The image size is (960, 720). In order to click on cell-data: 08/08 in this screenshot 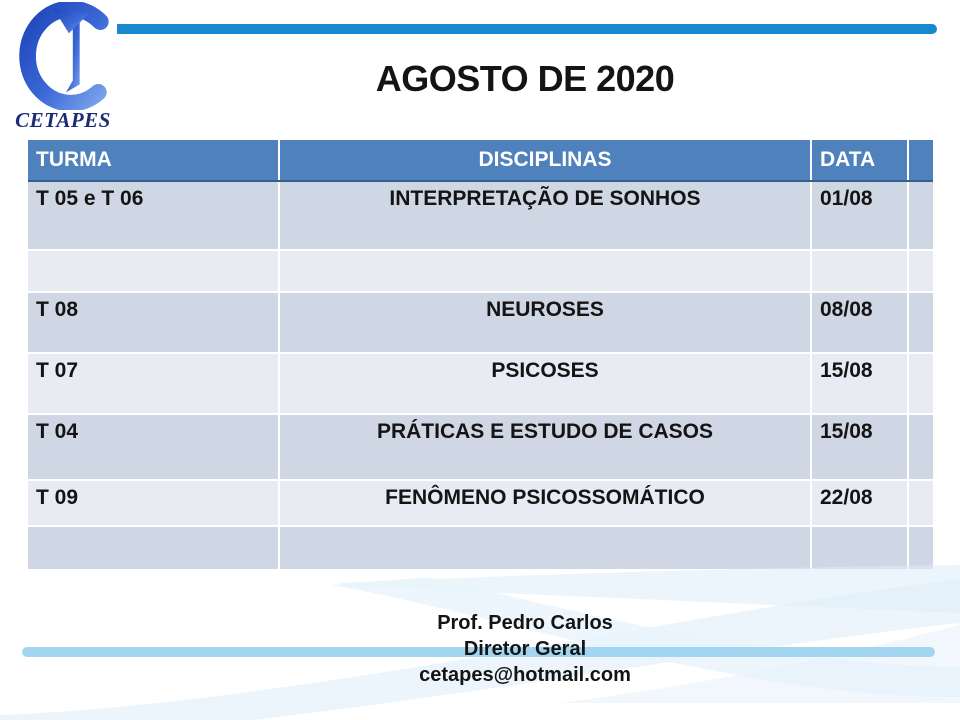, I will do `click(860, 322)`.